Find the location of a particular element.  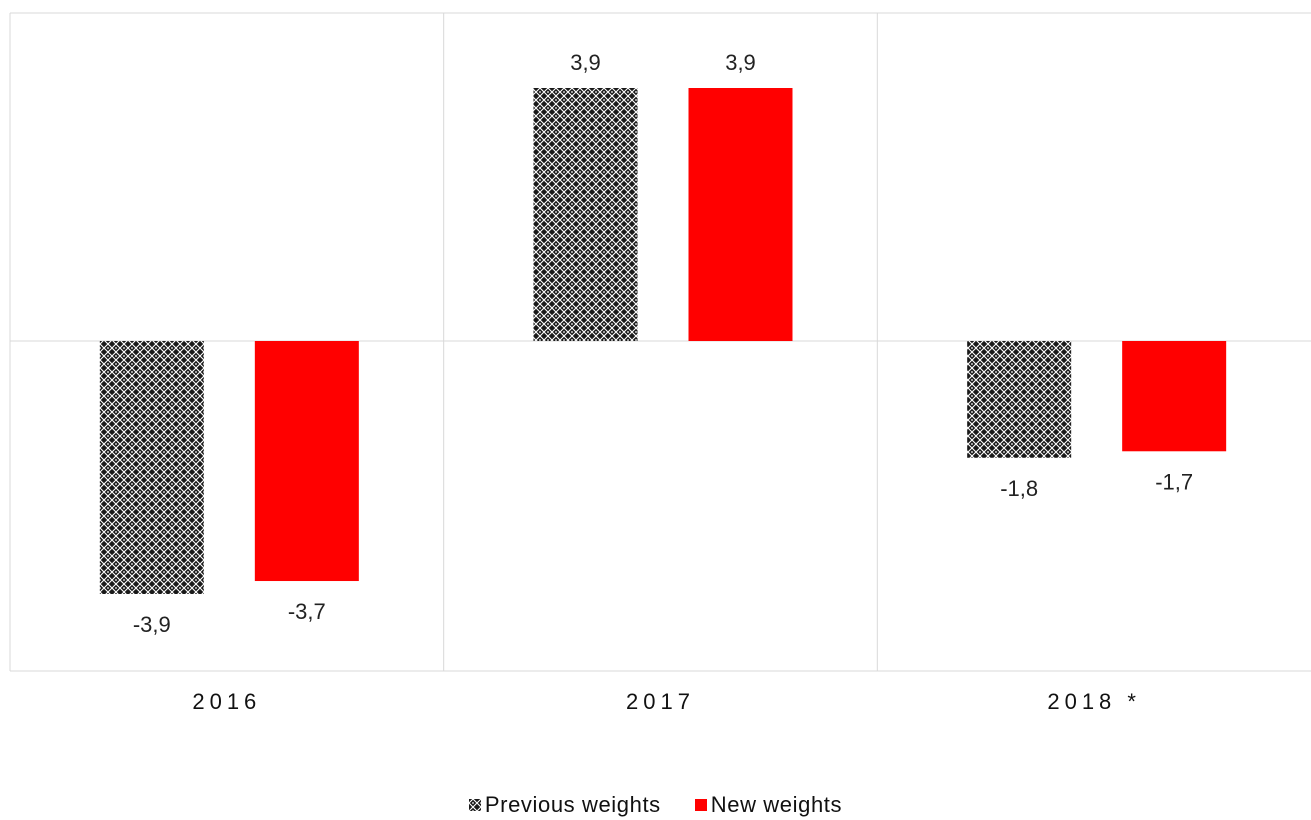

legend-item-new-weights: New weights is located at coordinates (768, 805).